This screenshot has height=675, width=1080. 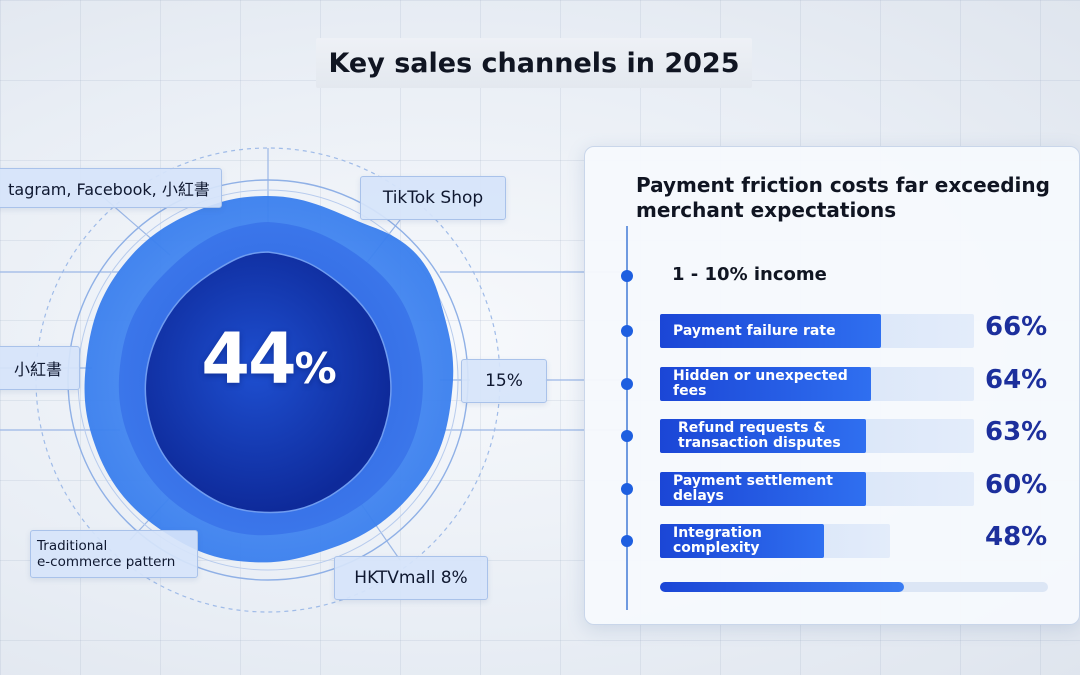 What do you see at coordinates (1016, 537) in the screenshot?
I see `bar-value-label: 48%` at bounding box center [1016, 537].